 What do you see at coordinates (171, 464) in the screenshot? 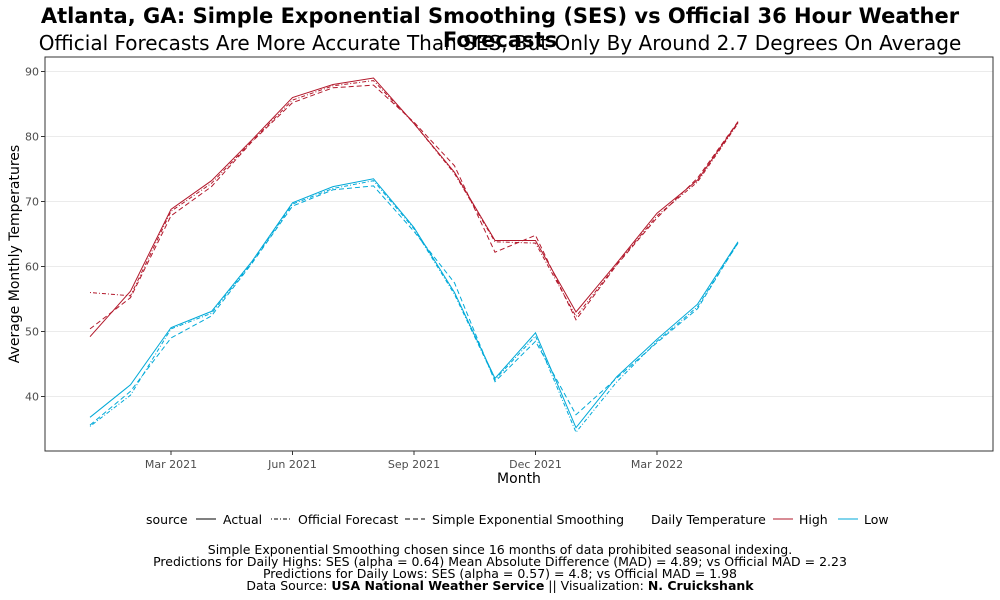
I see `x-tick-label: Mar 2021` at bounding box center [171, 464].